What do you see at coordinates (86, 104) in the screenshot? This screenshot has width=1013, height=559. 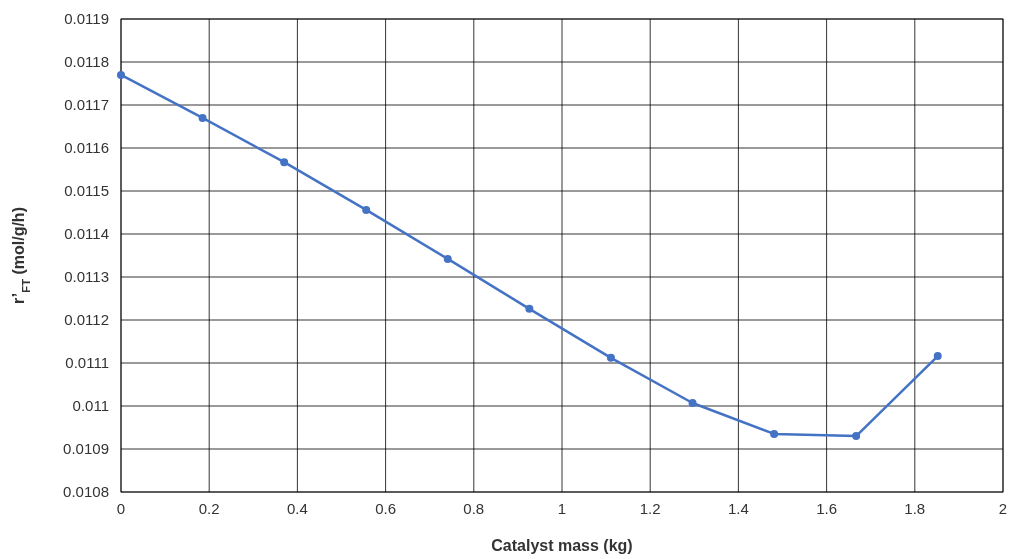 I see `y-tick-label: 0.0117` at bounding box center [86, 104].